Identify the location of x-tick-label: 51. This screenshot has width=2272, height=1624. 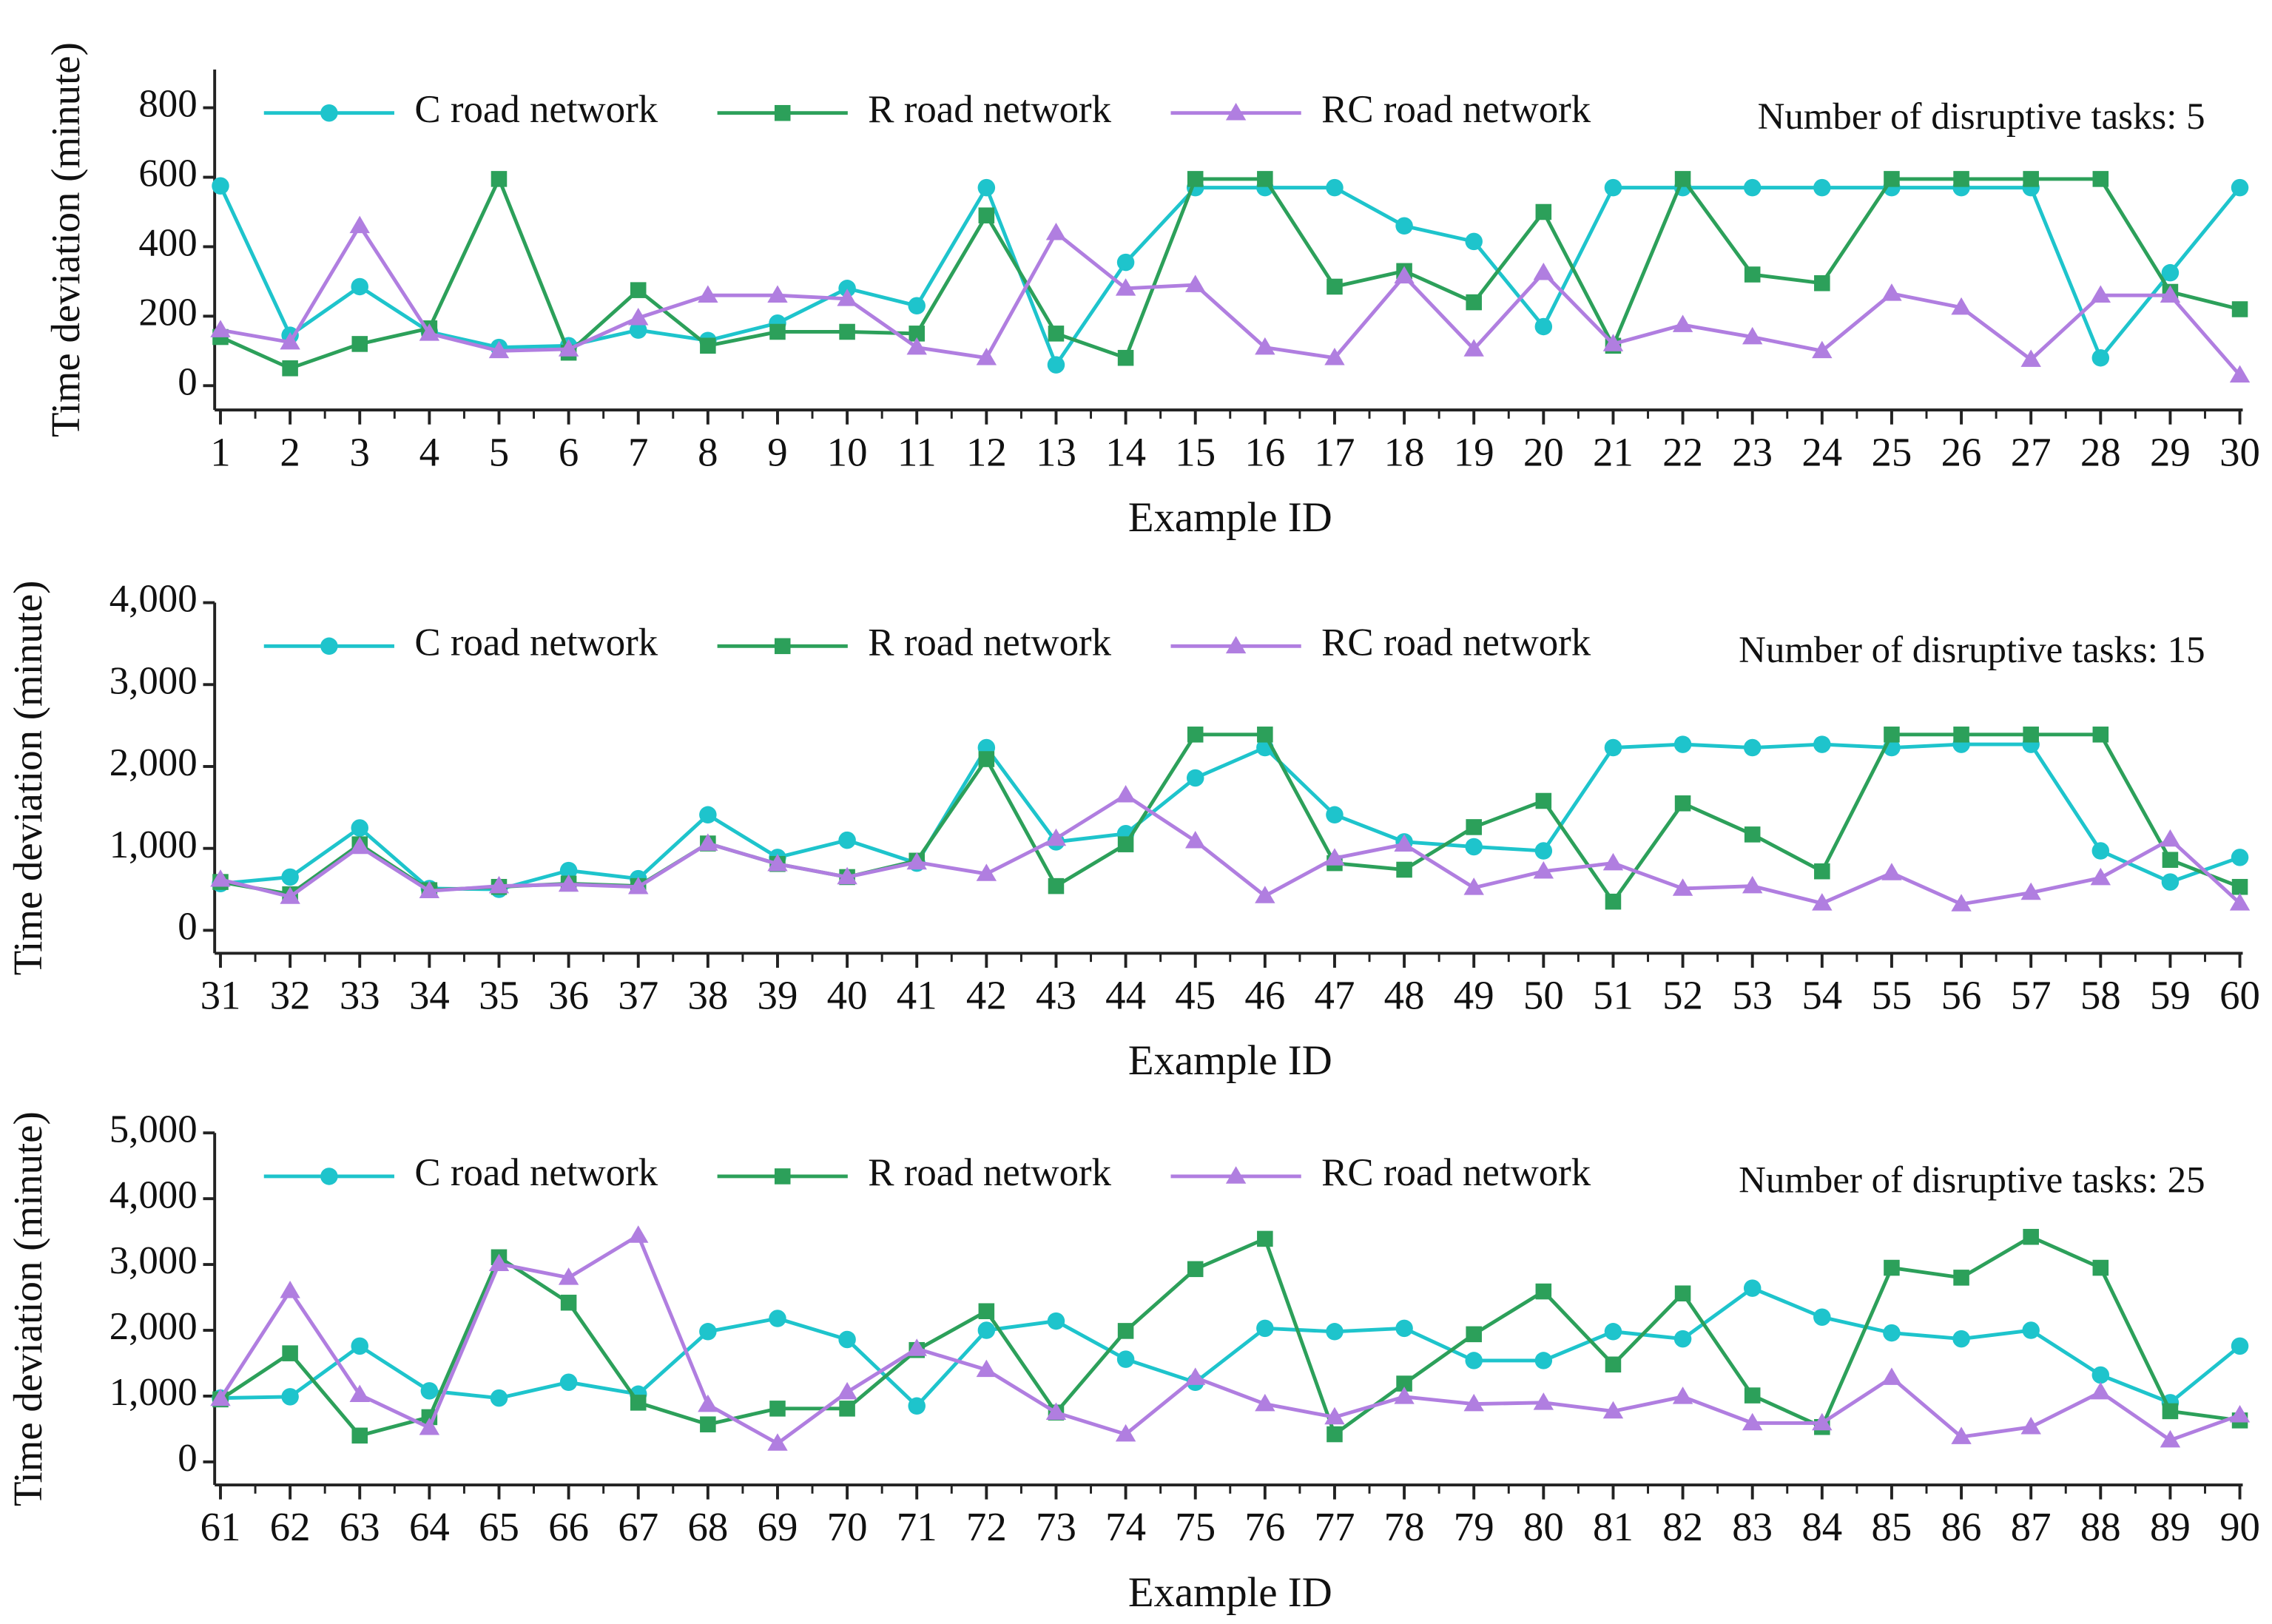
(1613, 995).